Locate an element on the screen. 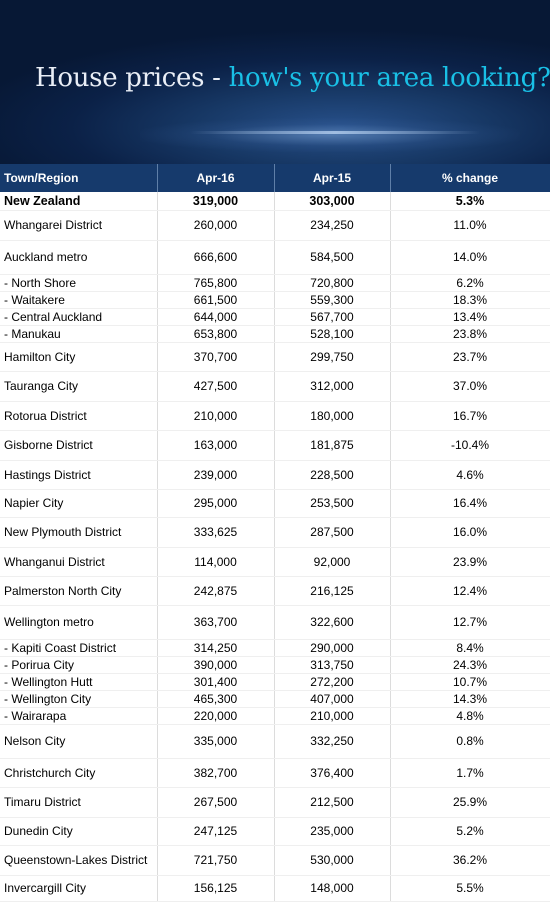  apr16-cell: 242,875 is located at coordinates (216, 591).